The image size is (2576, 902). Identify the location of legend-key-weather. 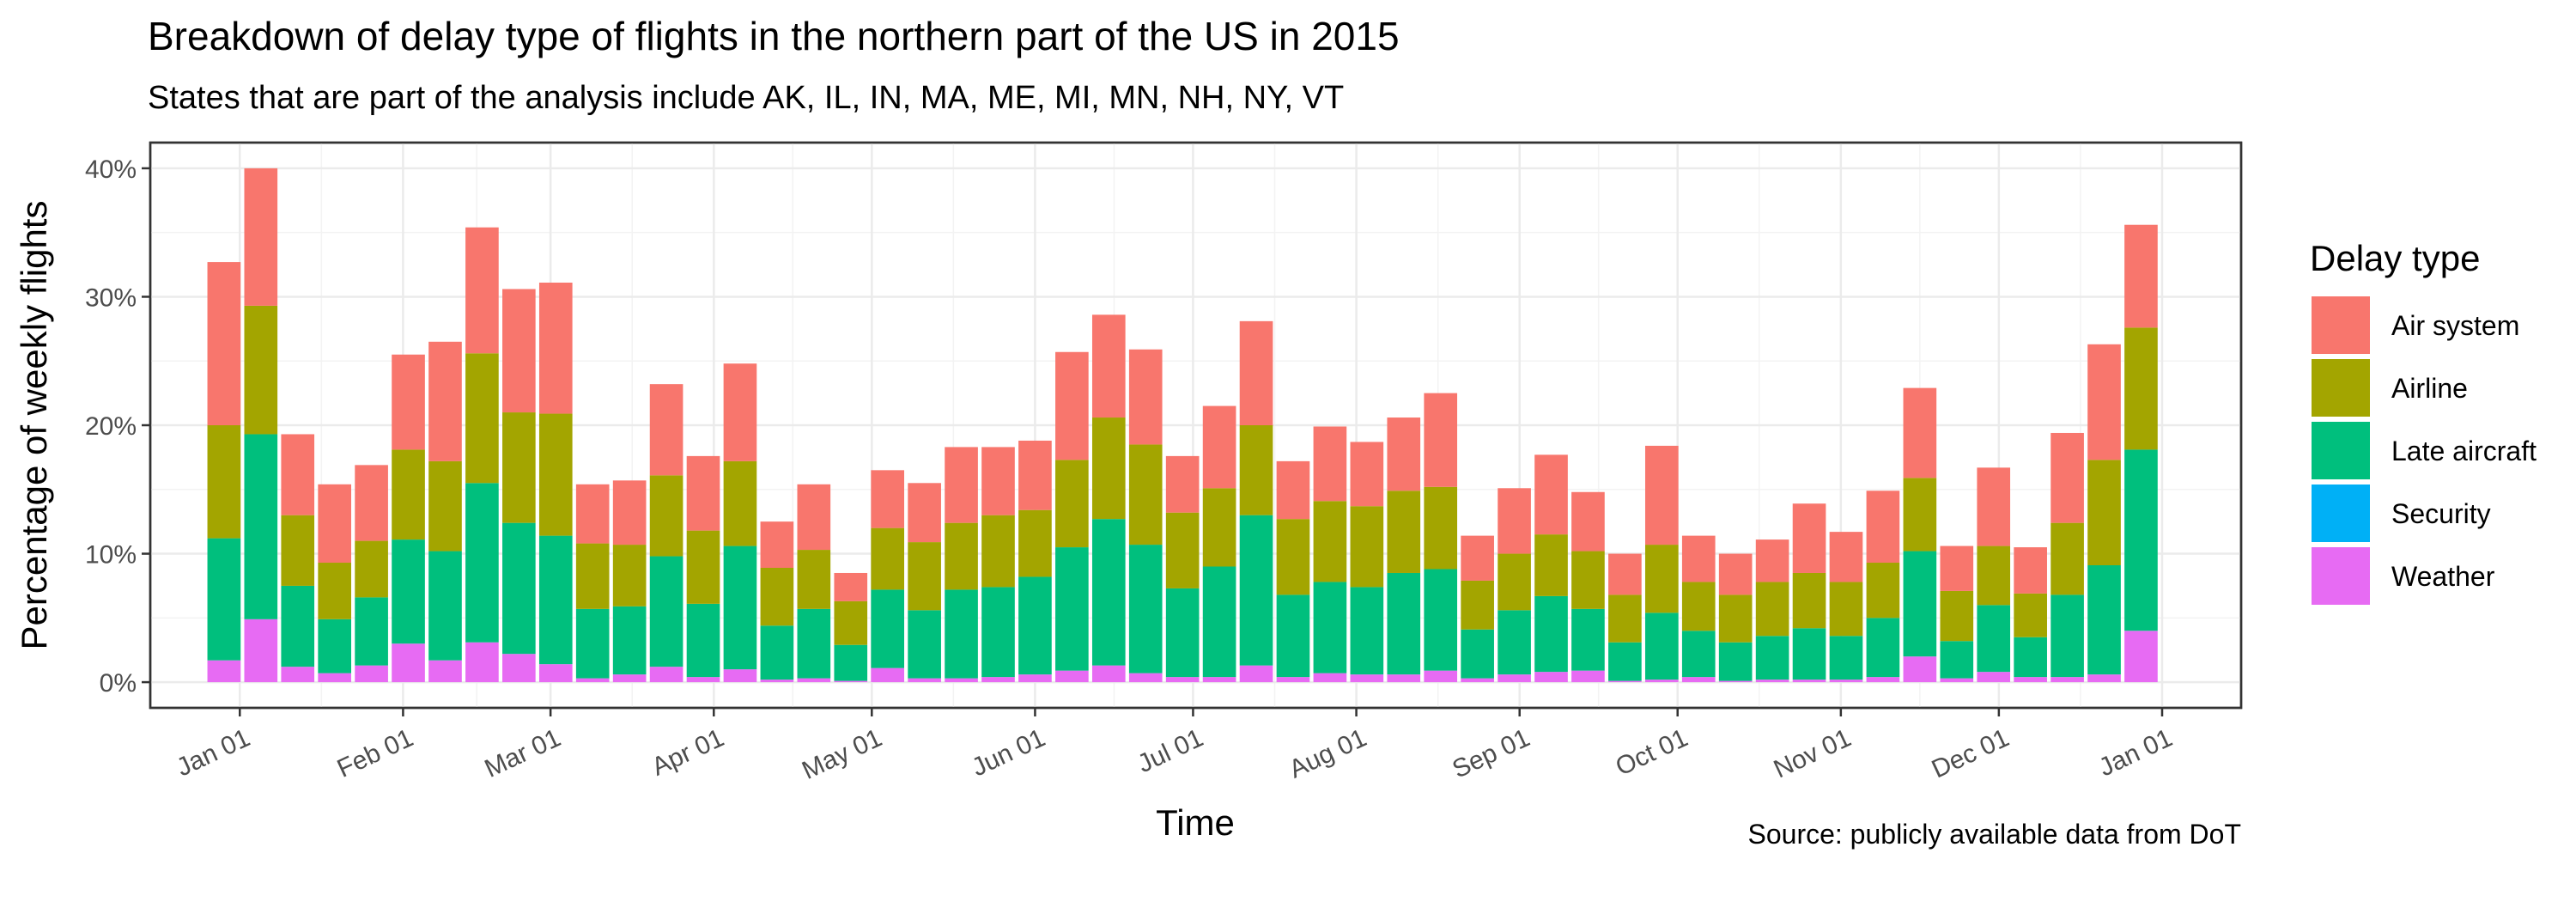
(2341, 576).